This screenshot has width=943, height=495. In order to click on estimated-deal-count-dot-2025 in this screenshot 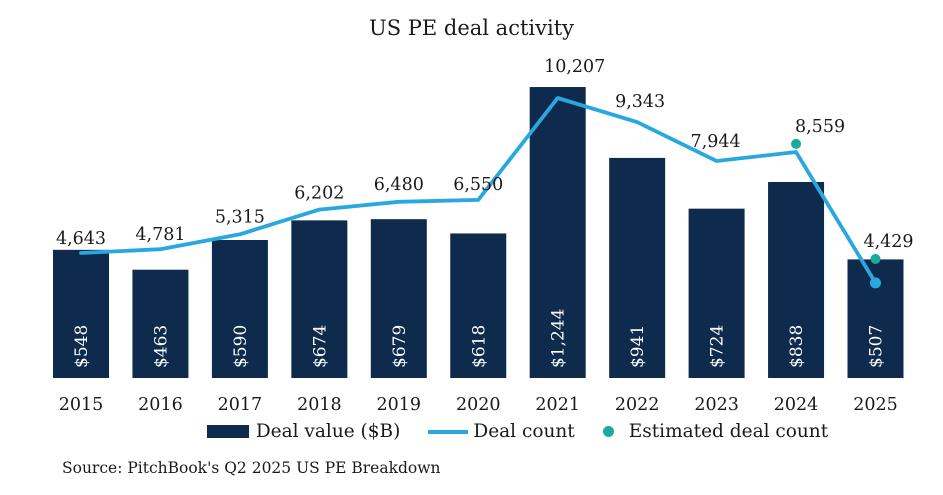, I will do `click(875, 258)`.